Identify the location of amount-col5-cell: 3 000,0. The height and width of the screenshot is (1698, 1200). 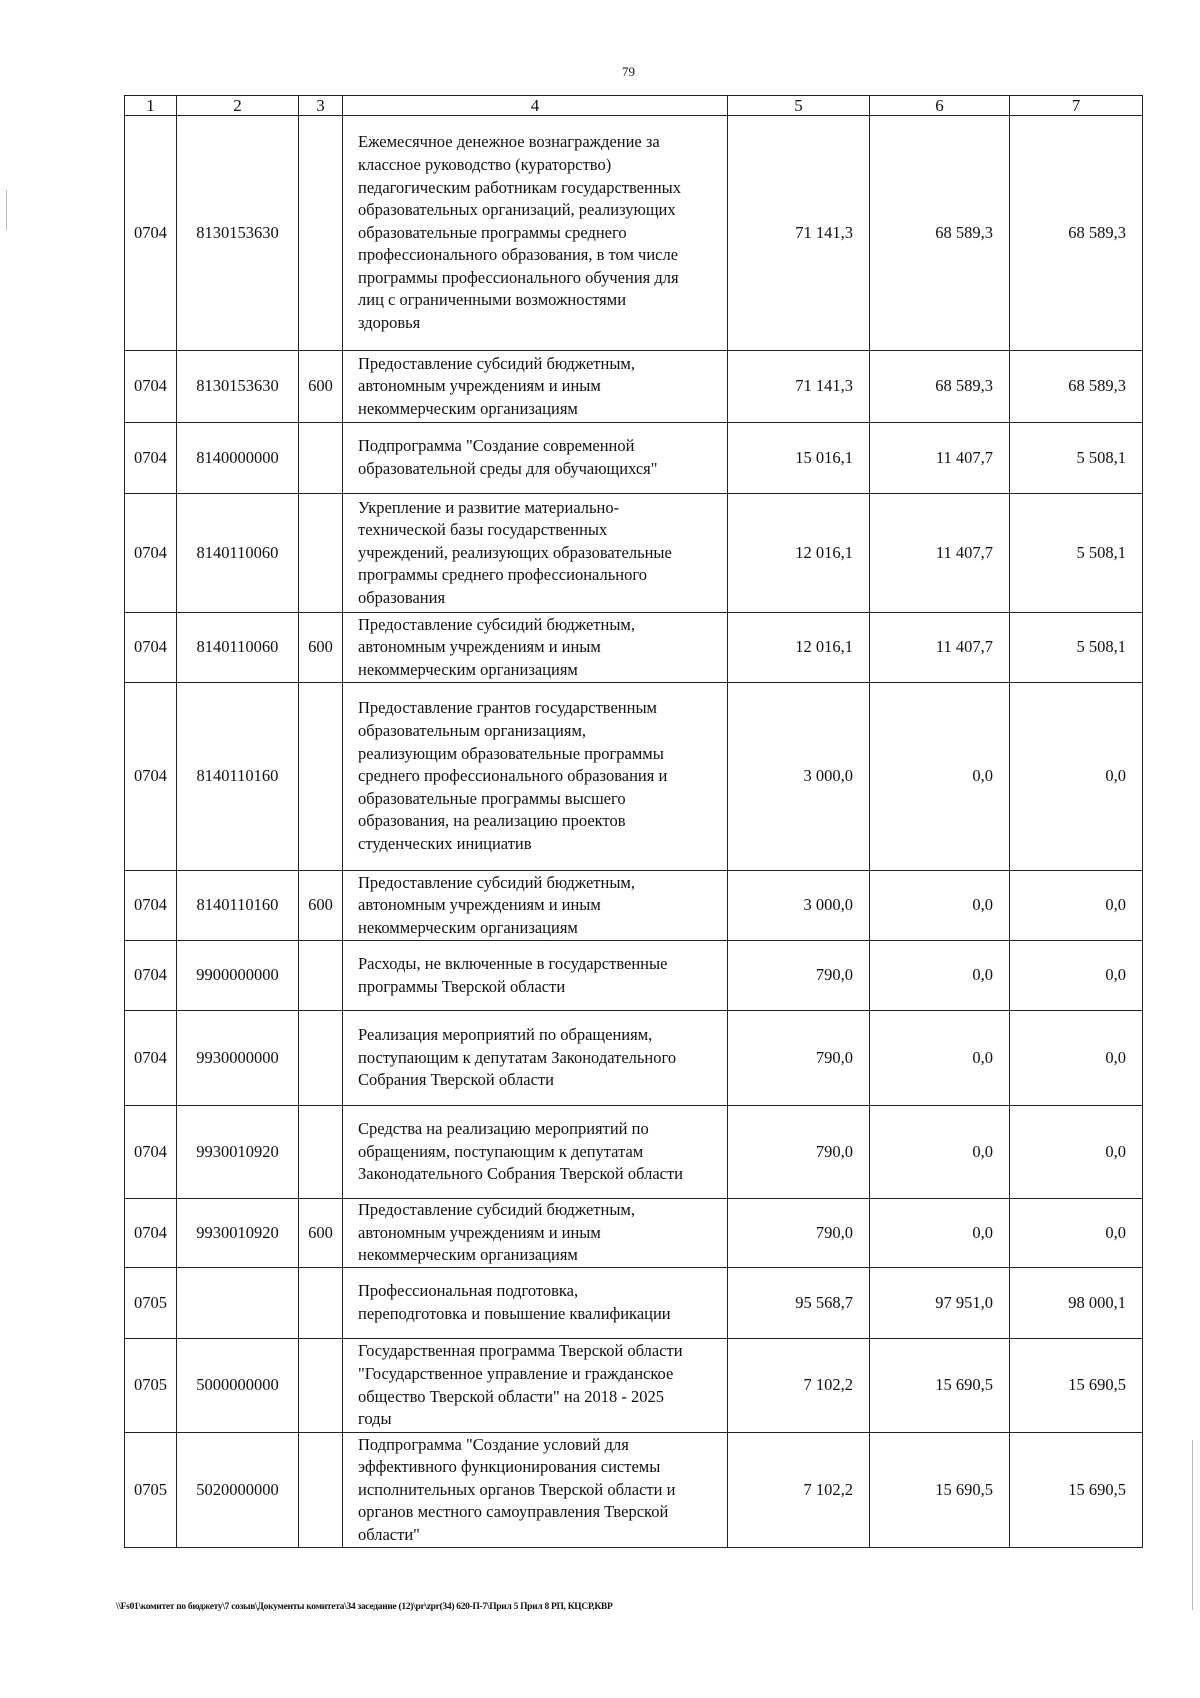
(798, 776).